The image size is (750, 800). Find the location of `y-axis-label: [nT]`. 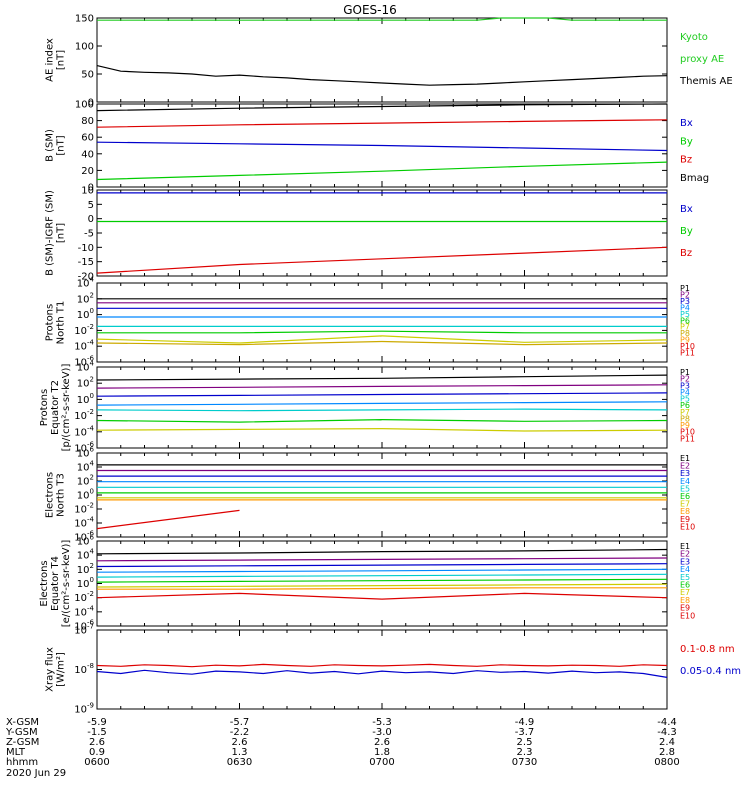

y-axis-label: [nT] is located at coordinates (61, 145).